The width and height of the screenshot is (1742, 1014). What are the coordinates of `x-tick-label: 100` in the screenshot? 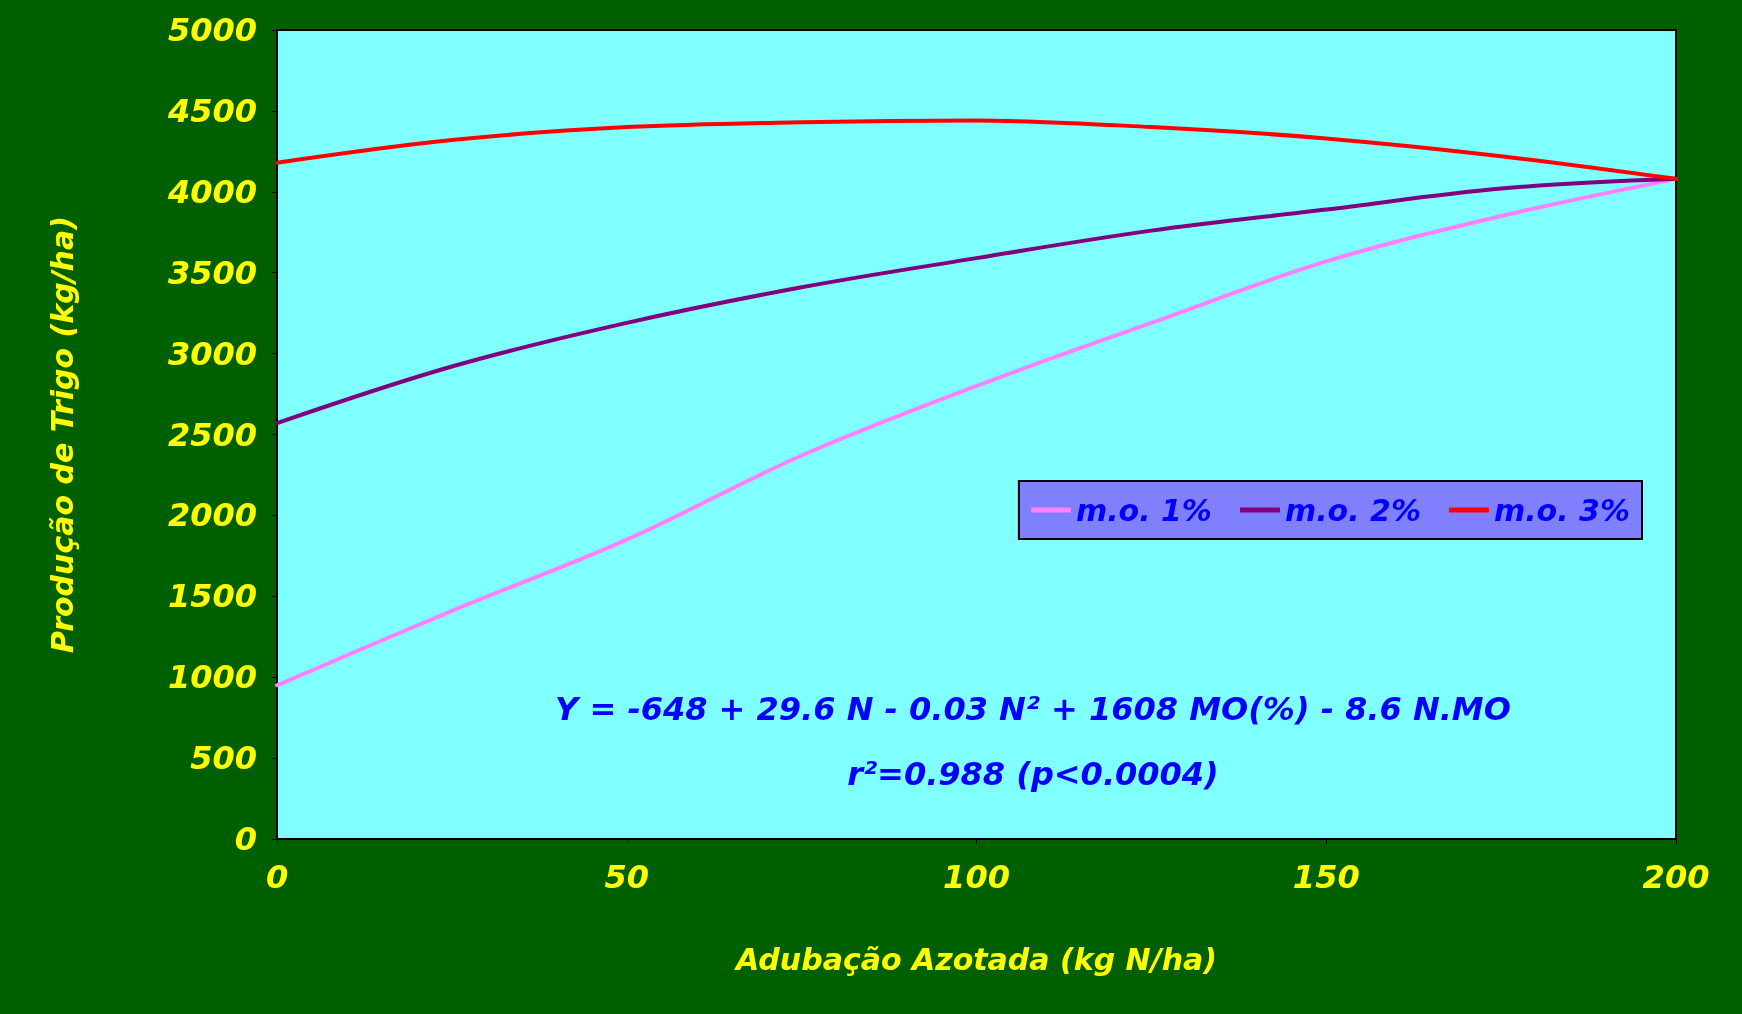 It's located at (976, 877).